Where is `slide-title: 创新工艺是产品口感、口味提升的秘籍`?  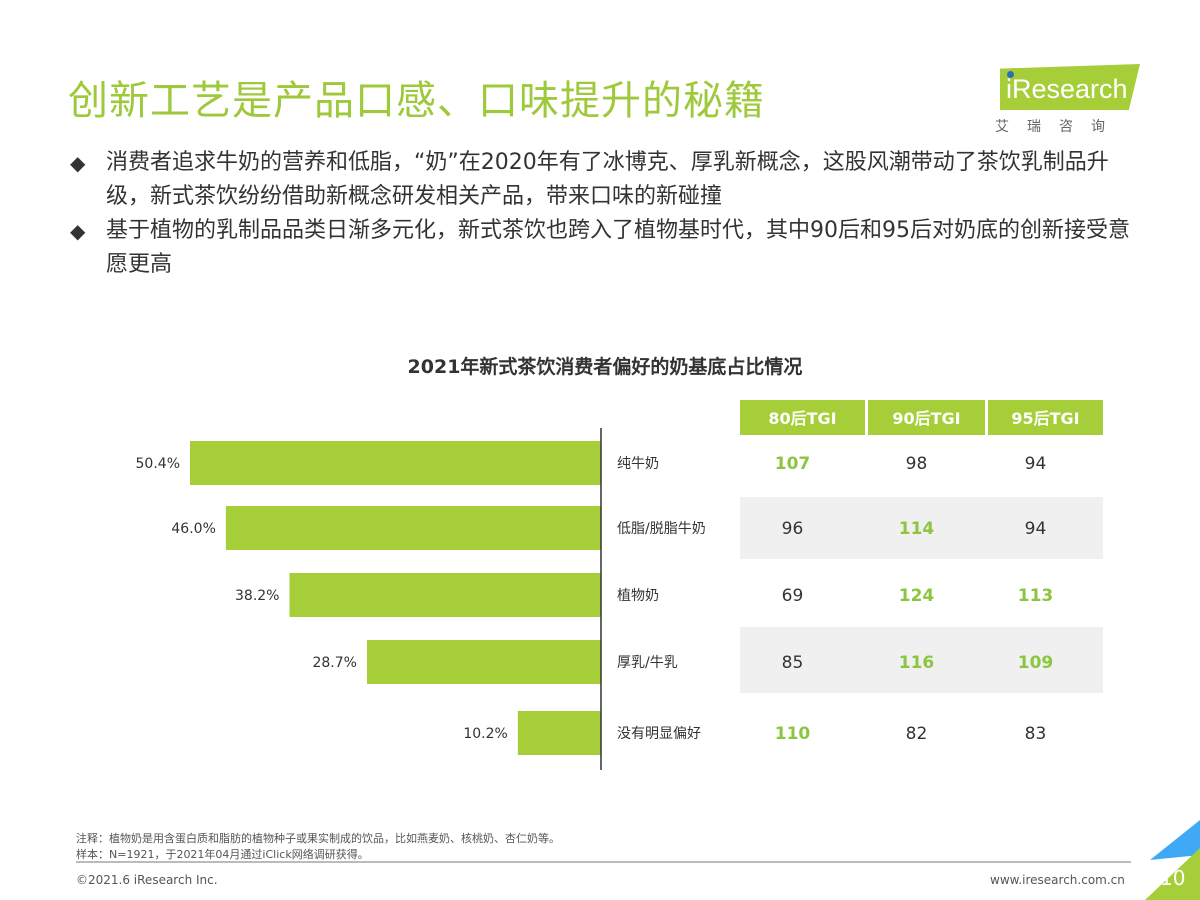 slide-title: 创新工艺是产品口感、口味提升的秘籍 is located at coordinates (416, 101).